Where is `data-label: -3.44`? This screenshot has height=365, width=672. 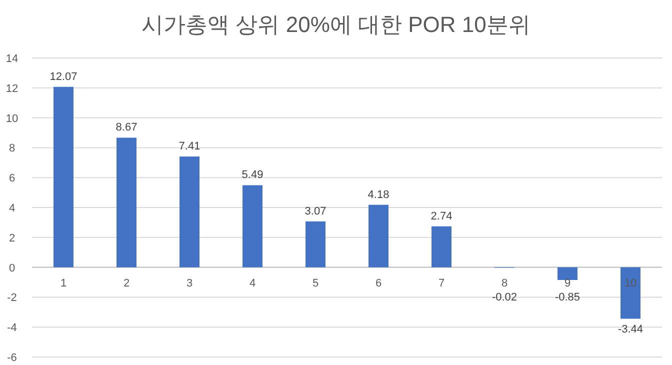
data-label: -3.44 is located at coordinates (631, 330).